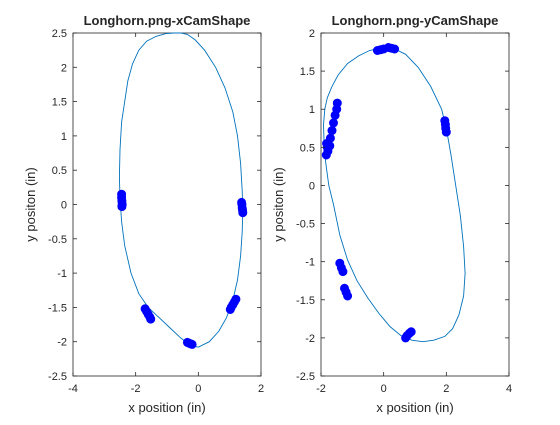  What do you see at coordinates (167, 20) in the screenshot?
I see `chart-title: Longhorn.png-xCamShape` at bounding box center [167, 20].